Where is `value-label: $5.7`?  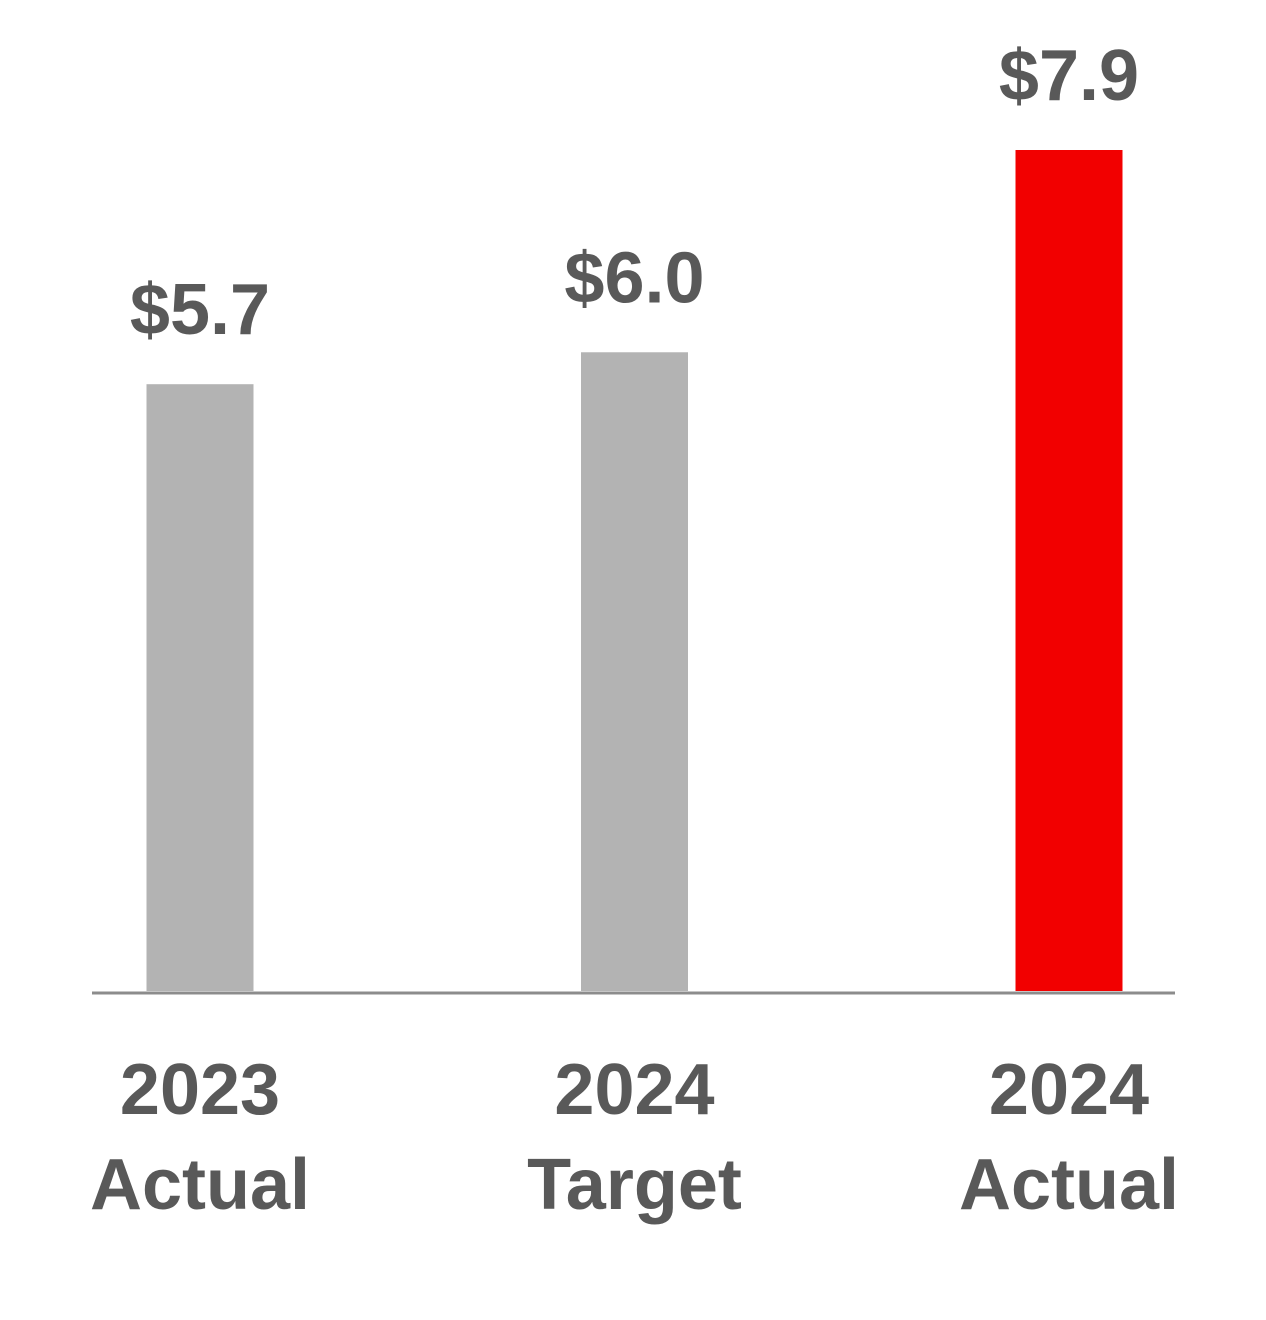
value-label: $5.7 is located at coordinates (200, 310).